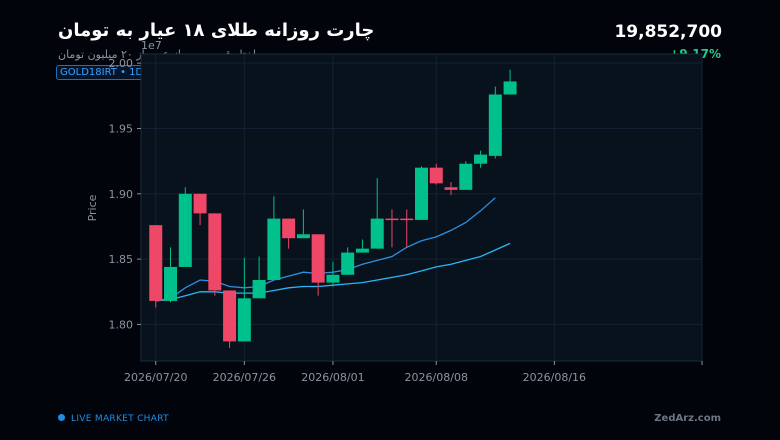  What do you see at coordinates (244, 377) in the screenshot?
I see `x-tick-label: 2026/07/26` at bounding box center [244, 377].